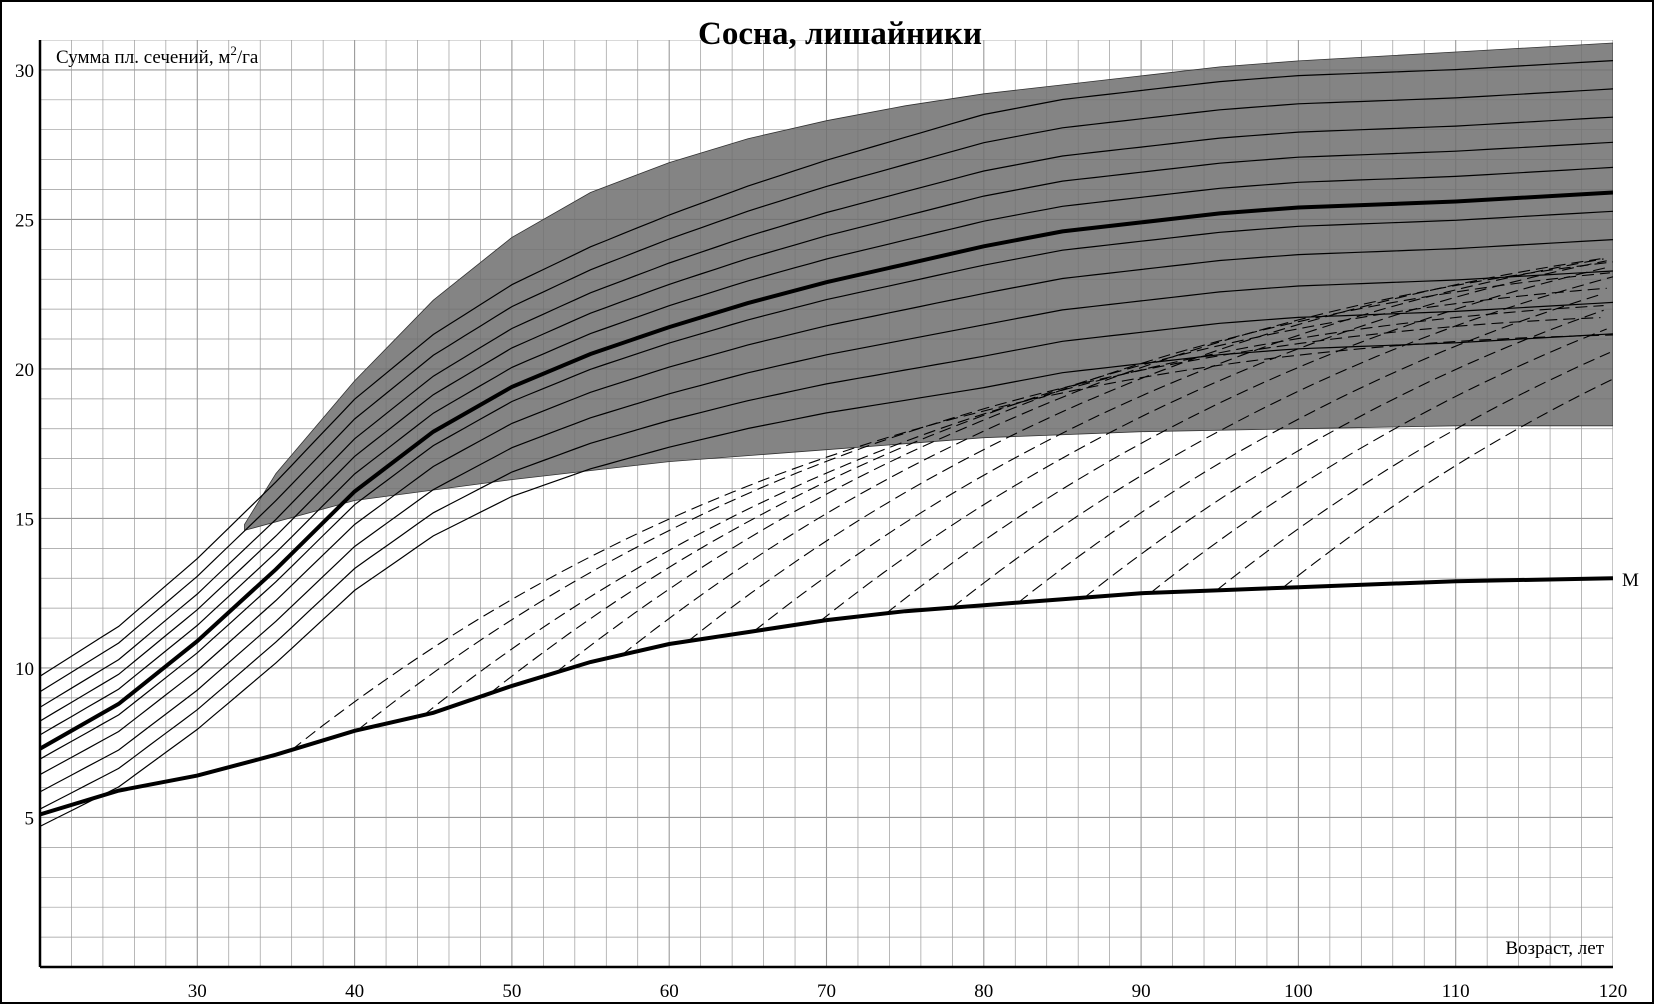 This screenshot has width=1654, height=1004. Describe the element at coordinates (24, 445) in the screenshot. I see `y-tick-labels: 5 10 15 20 25 30` at that location.